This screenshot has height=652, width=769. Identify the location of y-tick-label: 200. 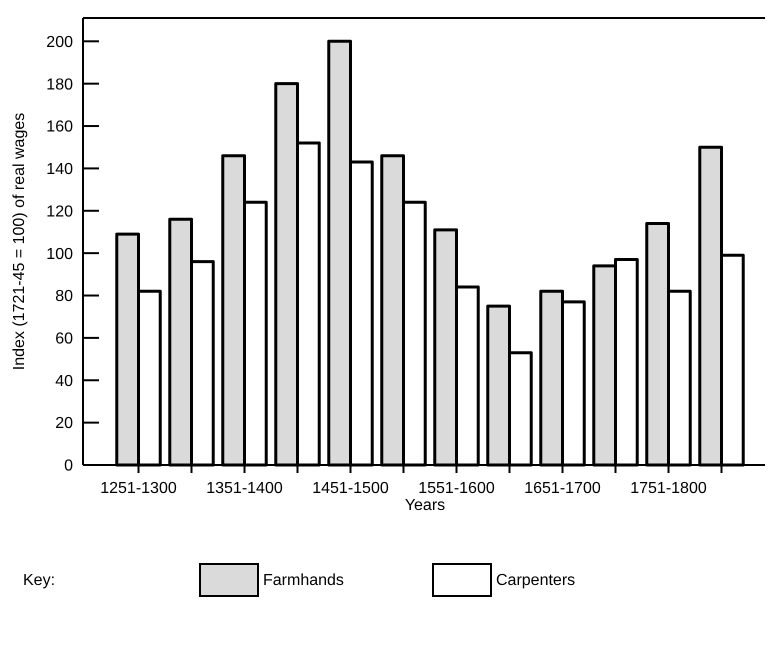
(60, 42).